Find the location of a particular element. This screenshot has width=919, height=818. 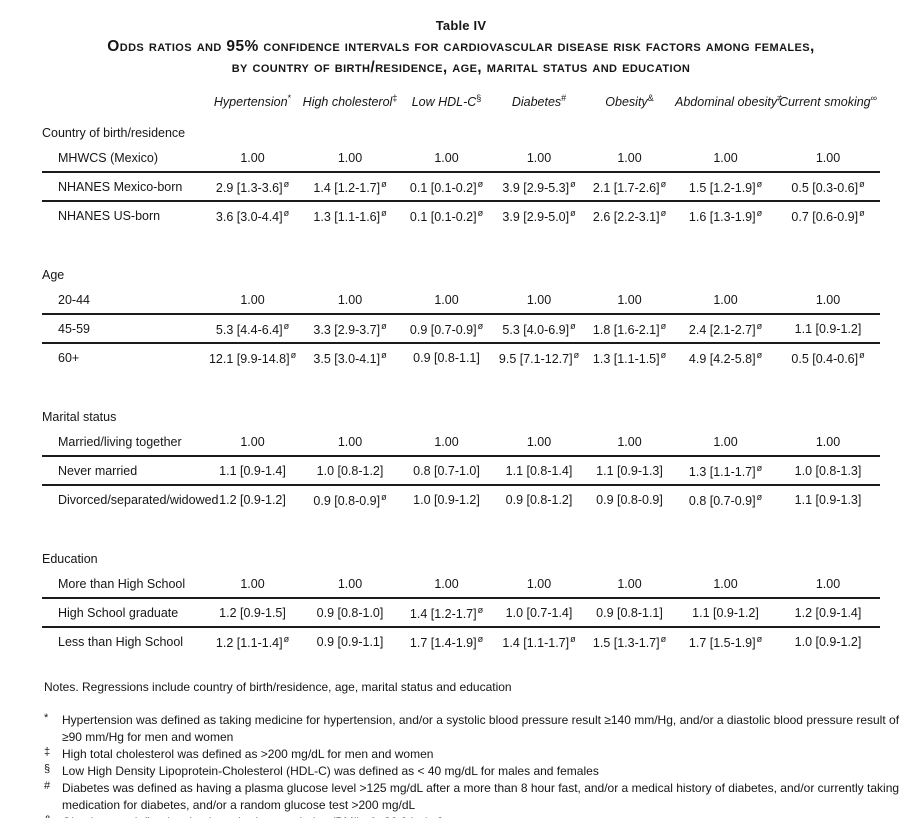

odds-ratio-cell: 5.3 [4.4-6.4]ø is located at coordinates (252, 328).